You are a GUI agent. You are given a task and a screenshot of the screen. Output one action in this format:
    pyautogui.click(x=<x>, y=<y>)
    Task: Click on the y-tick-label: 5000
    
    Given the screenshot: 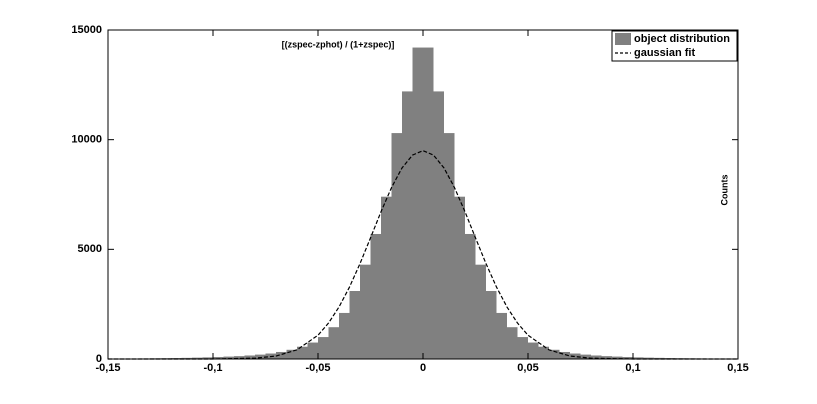 What is the action you would take?
    pyautogui.click(x=90, y=249)
    